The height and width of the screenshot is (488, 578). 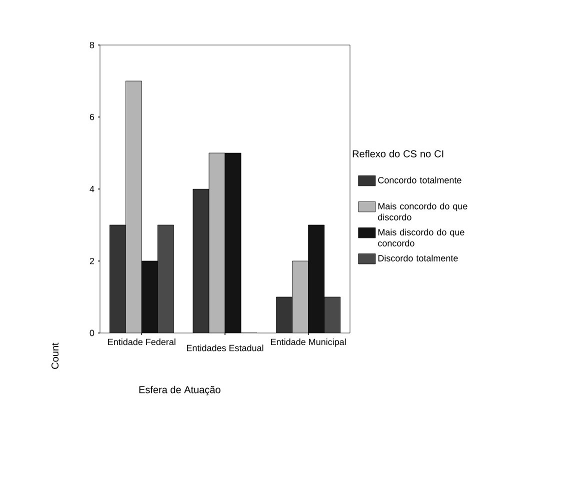 I want to click on legend-label: Mais concordo do que discordo, so click(x=423, y=211).